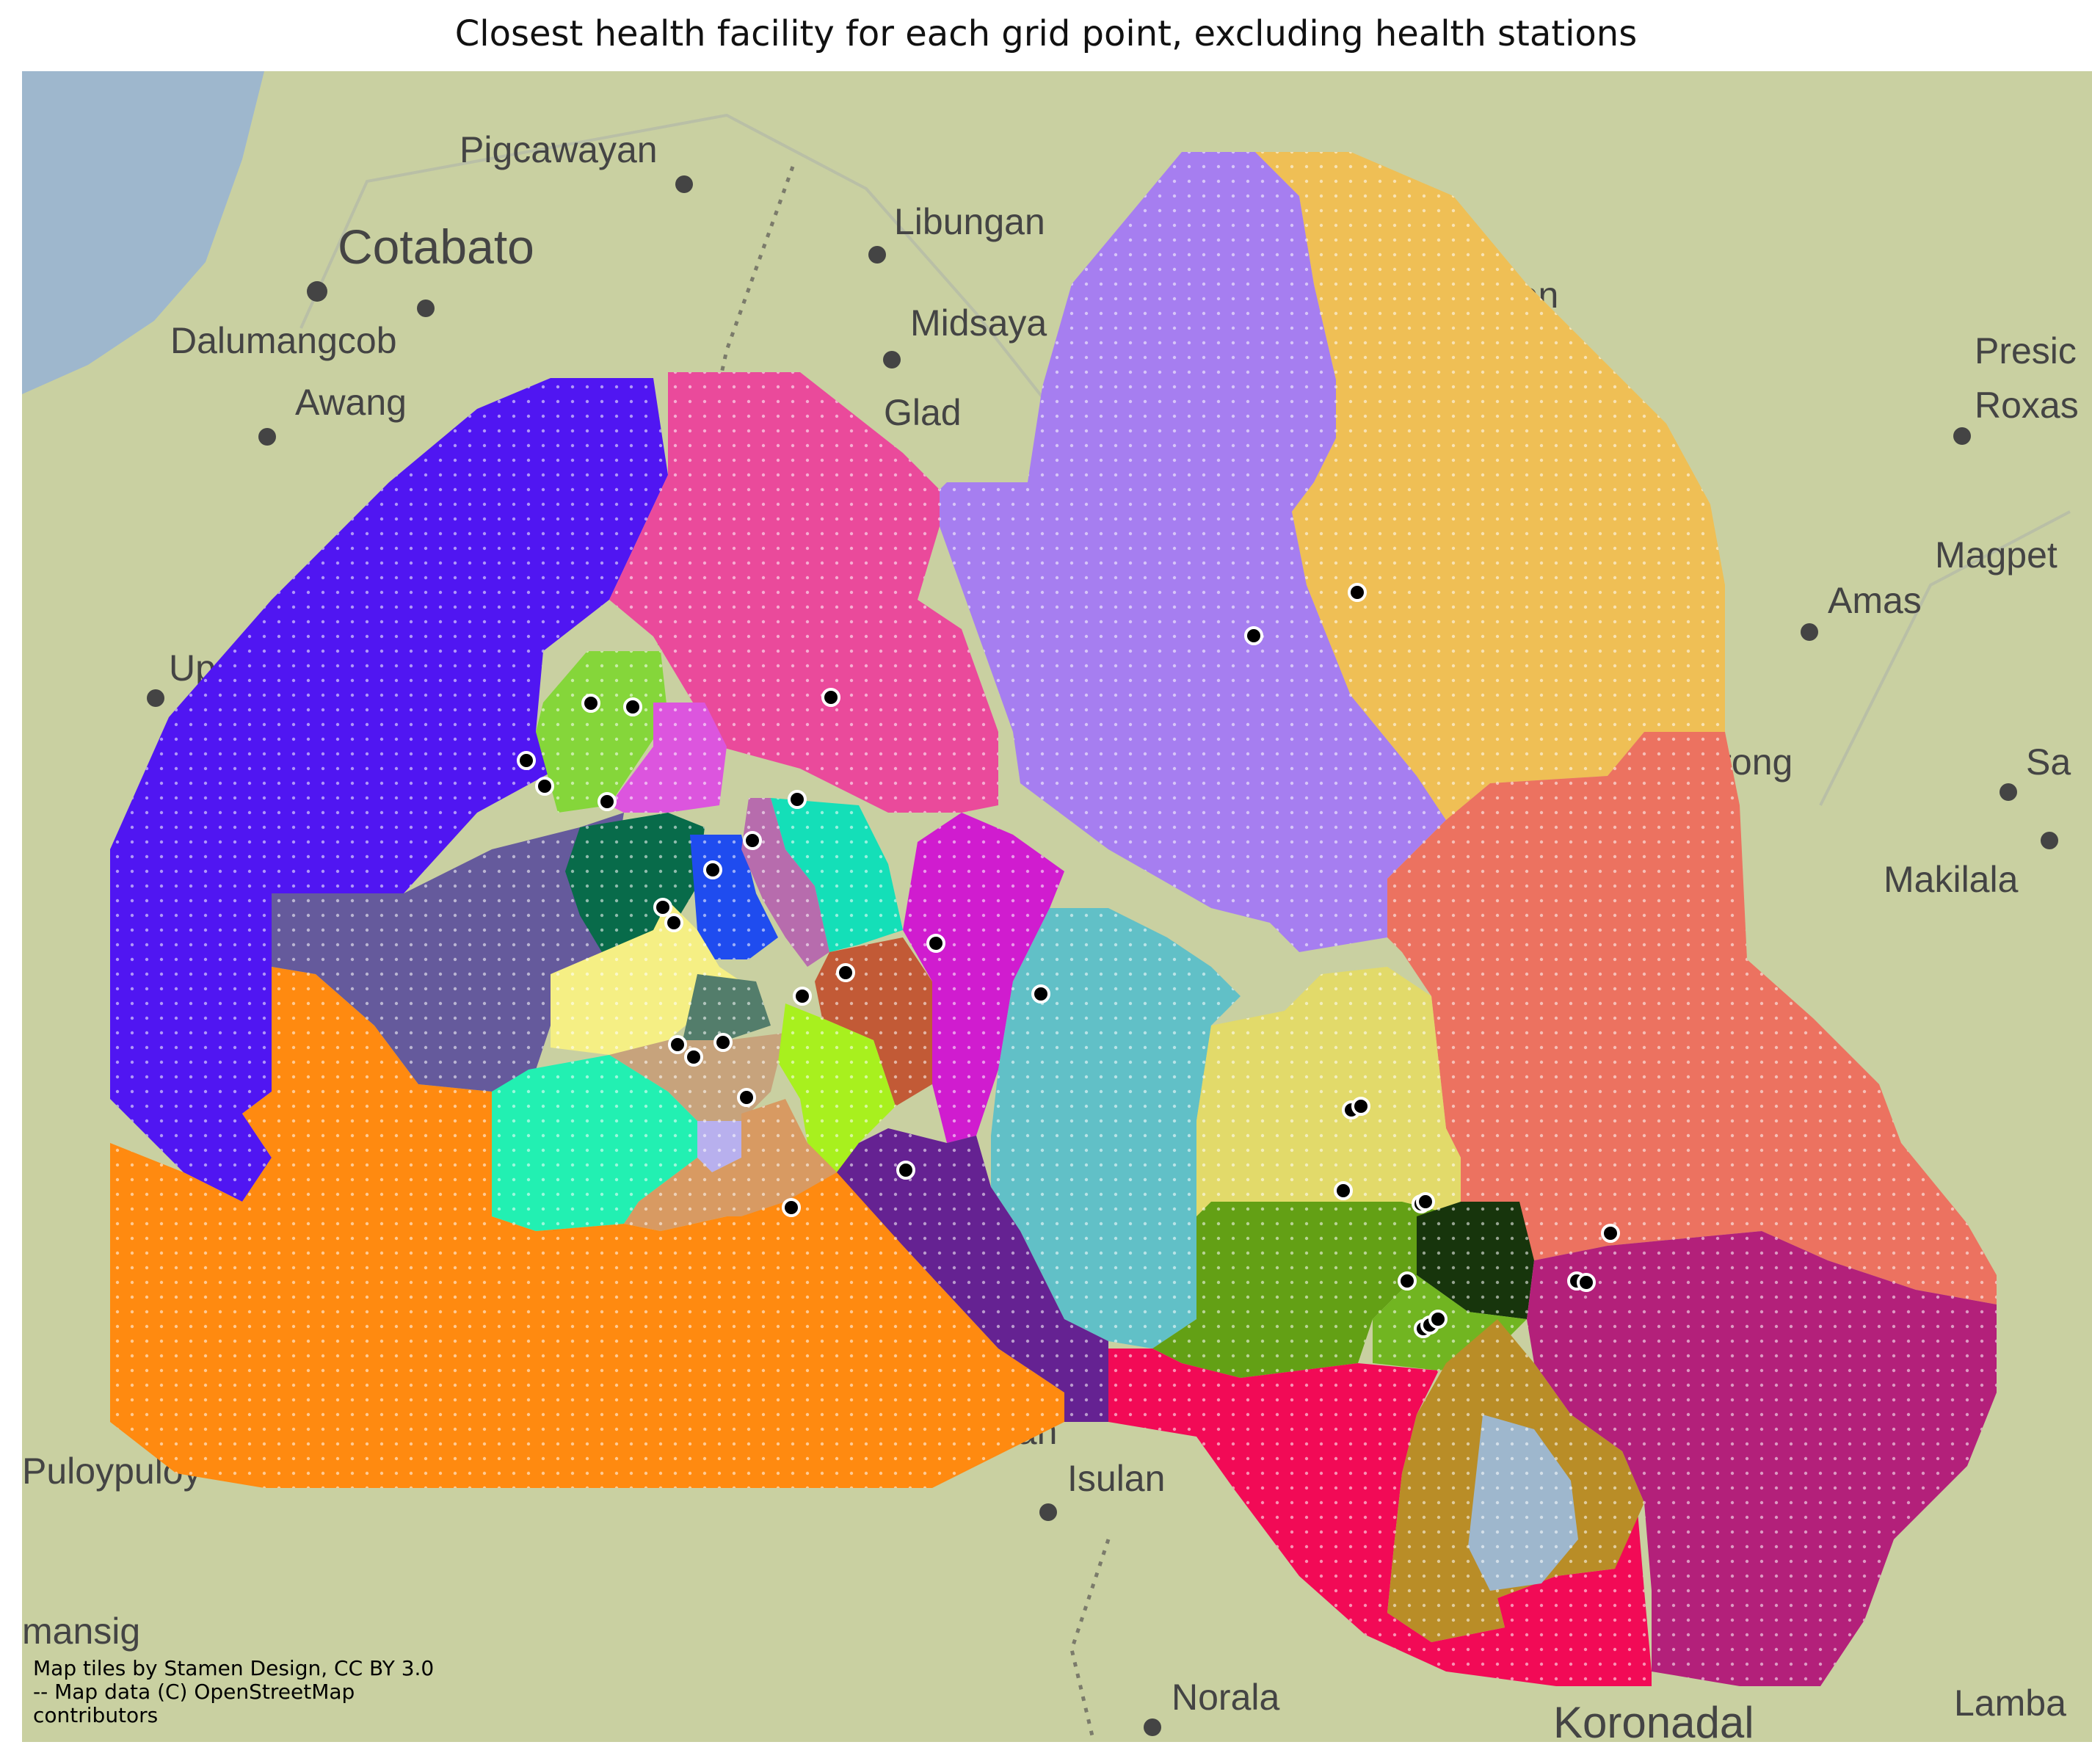 The image size is (2092, 1764). What do you see at coordinates (2010, 1703) in the screenshot?
I see `place-label: Lamba` at bounding box center [2010, 1703].